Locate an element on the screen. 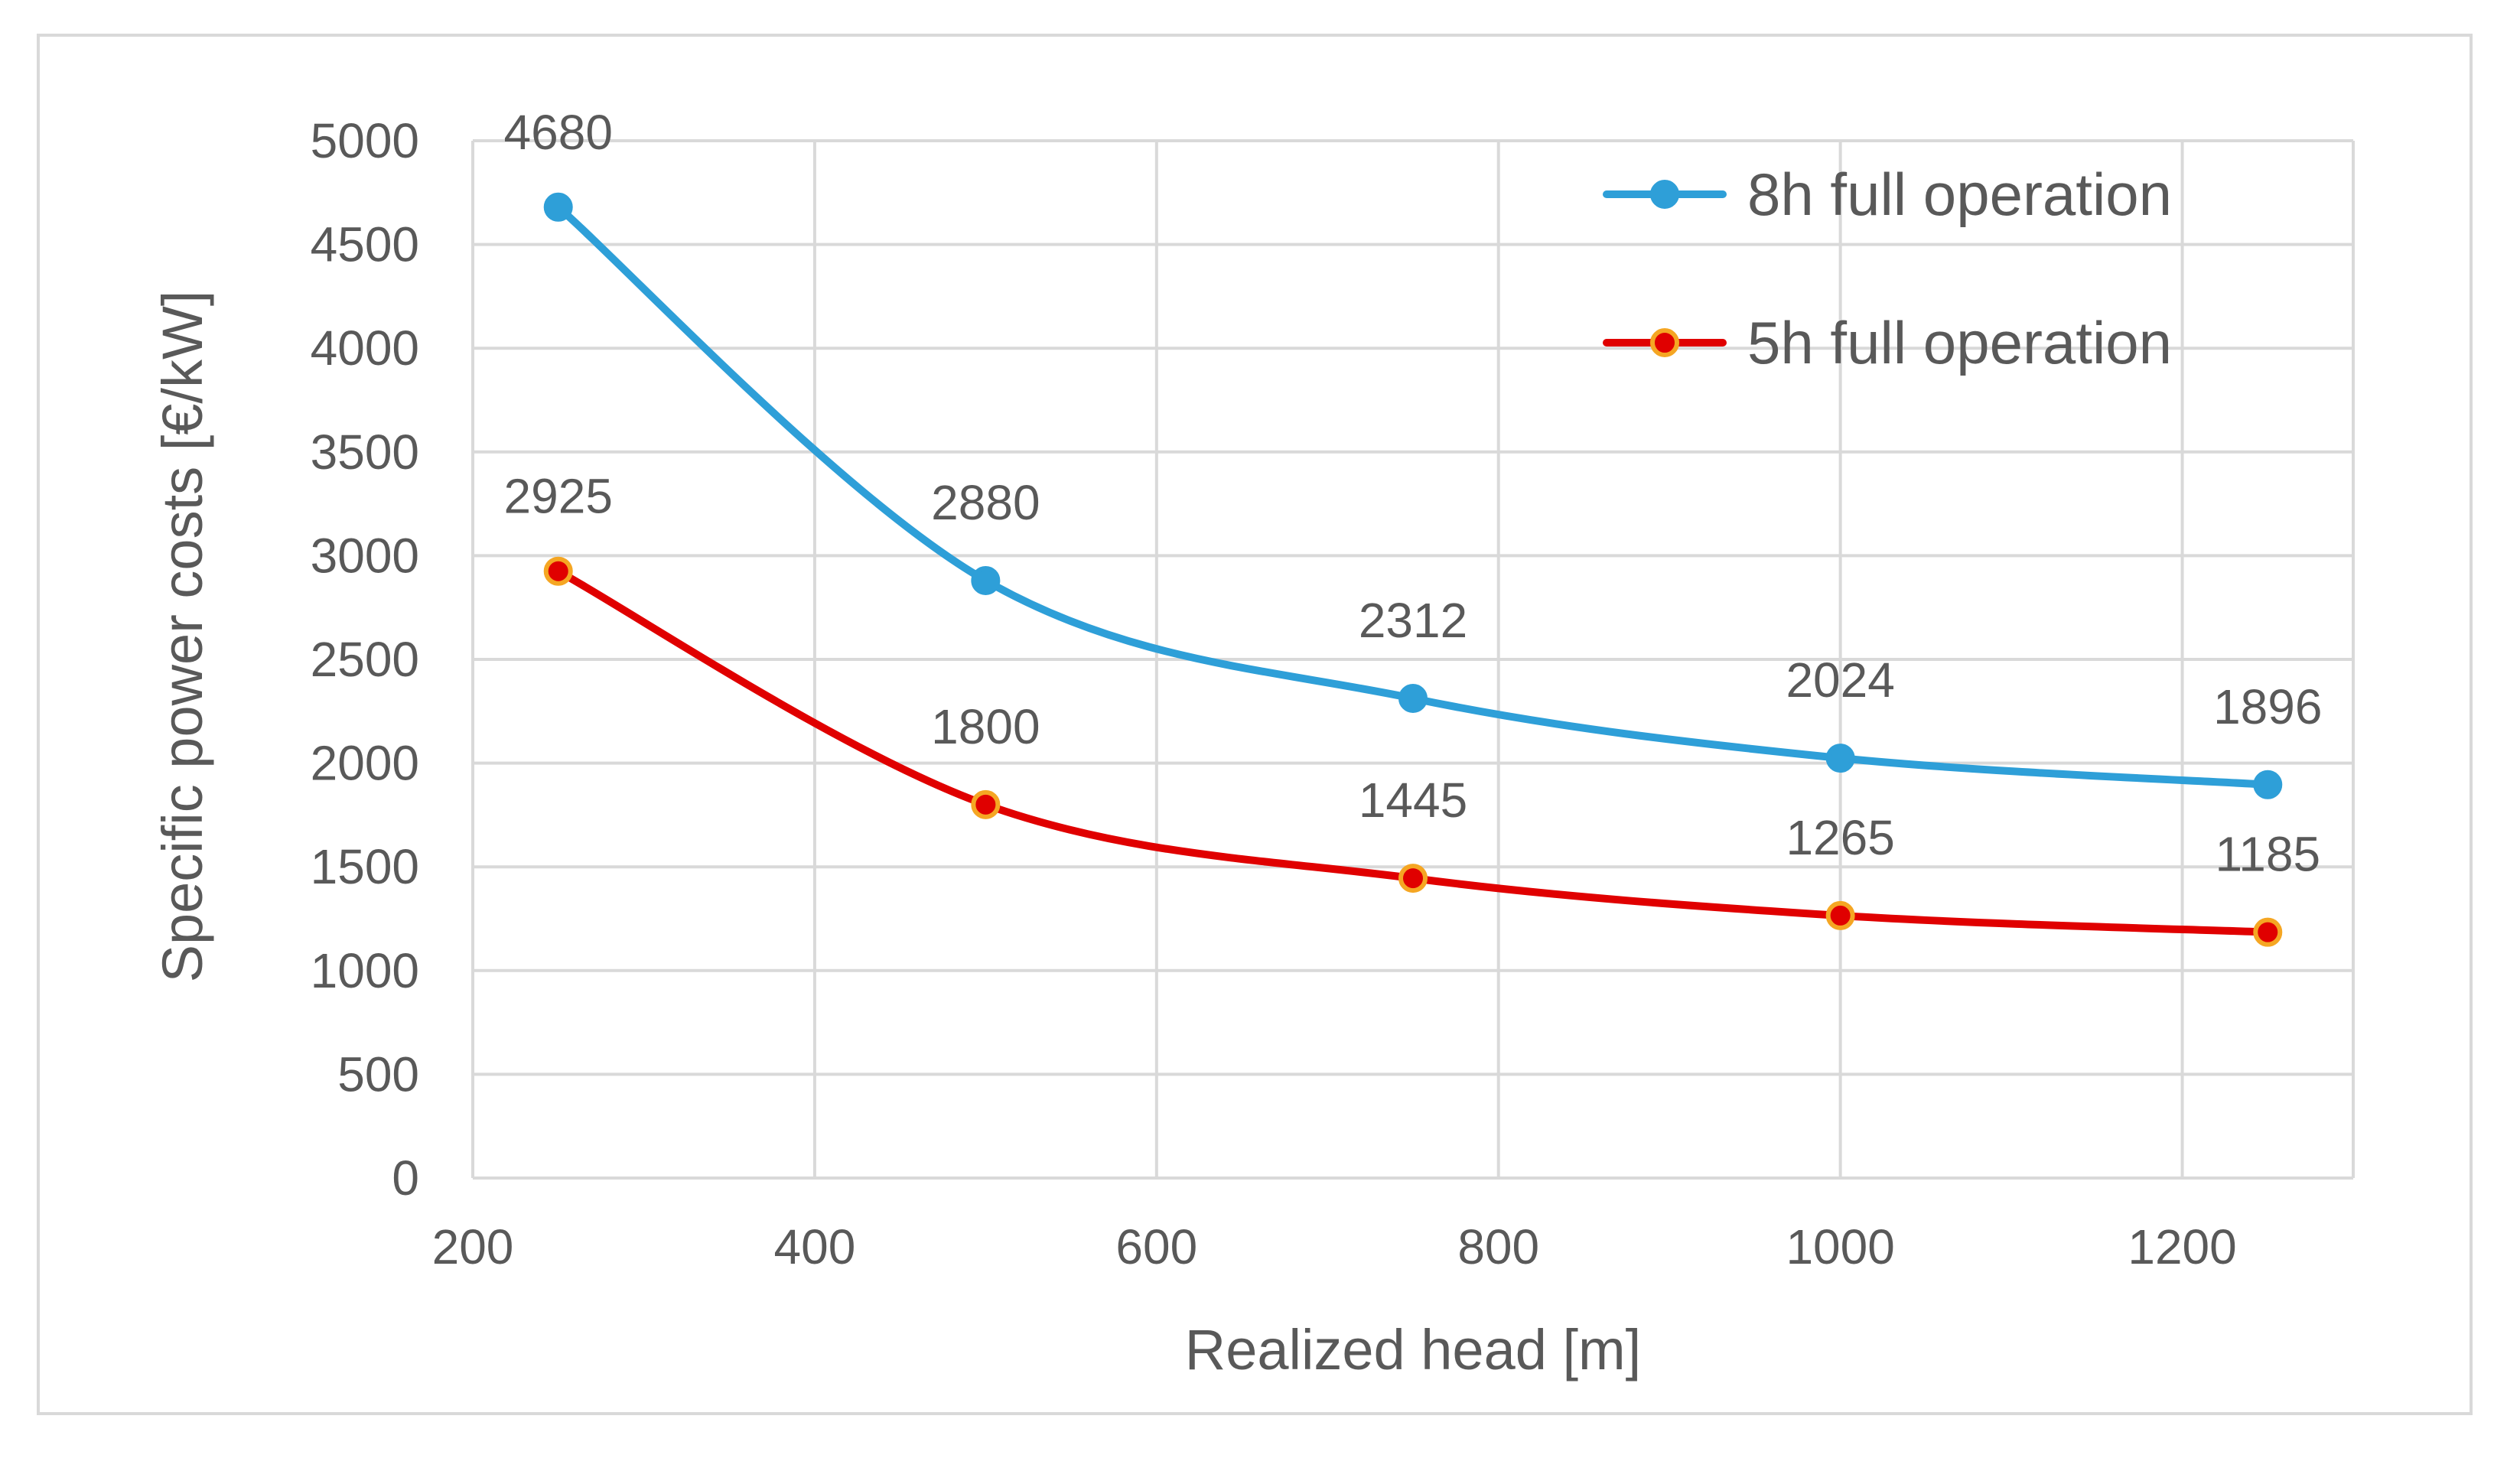 The height and width of the screenshot is (1458, 2520). x-tick-label: 400 is located at coordinates (815, 1246).